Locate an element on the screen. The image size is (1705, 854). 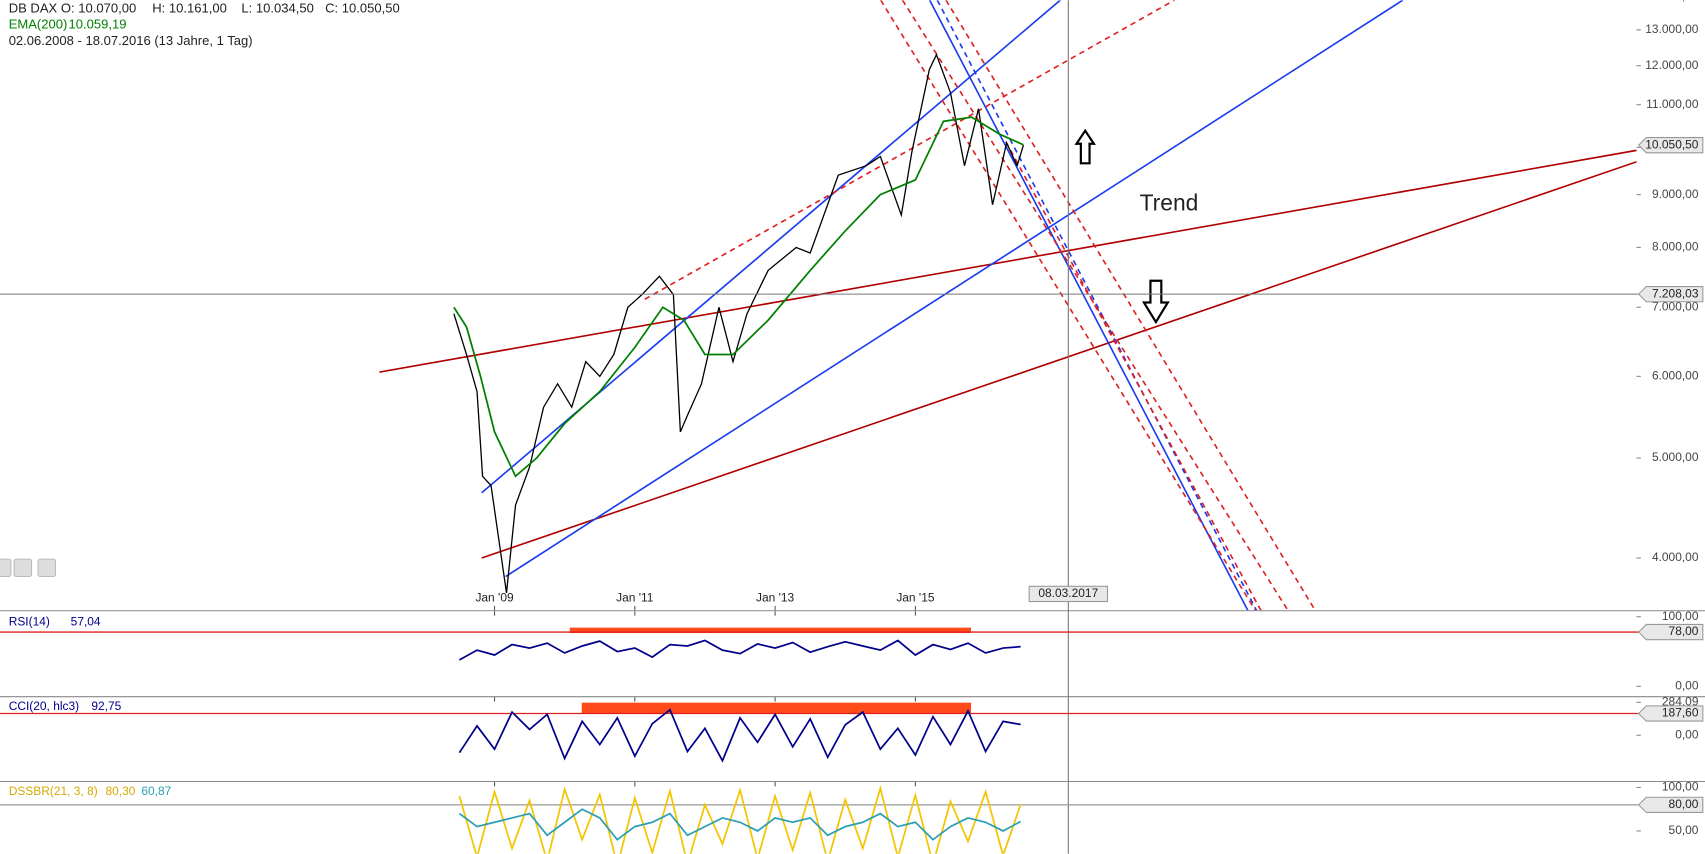
cci-value: 92,75 is located at coordinates (106, 706).